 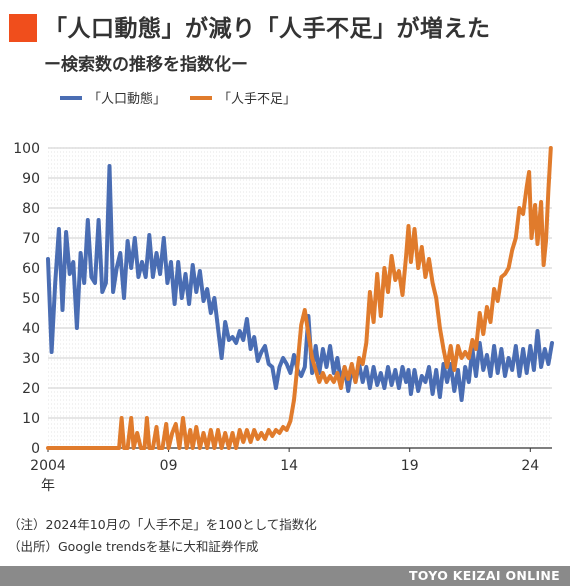 I want to click on y-tick-label: 0, so click(x=35, y=449).